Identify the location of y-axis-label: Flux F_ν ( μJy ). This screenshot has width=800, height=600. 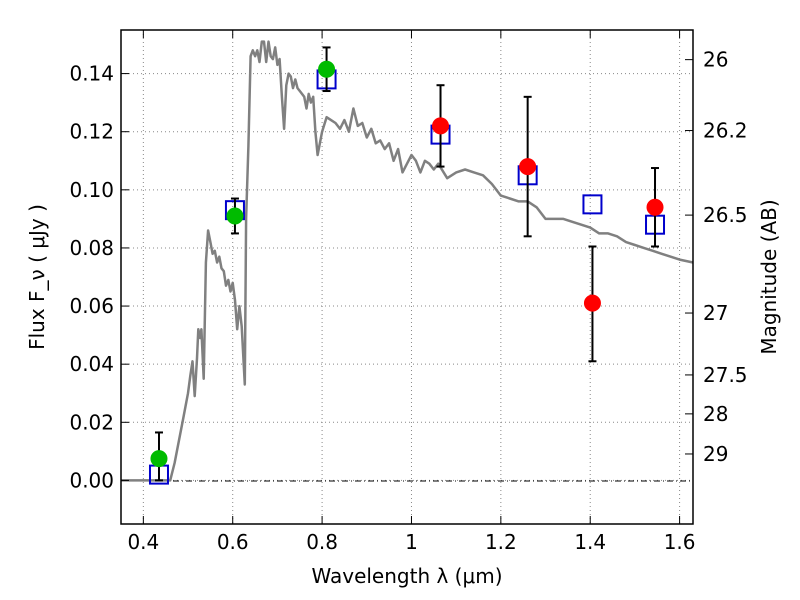
(37, 277).